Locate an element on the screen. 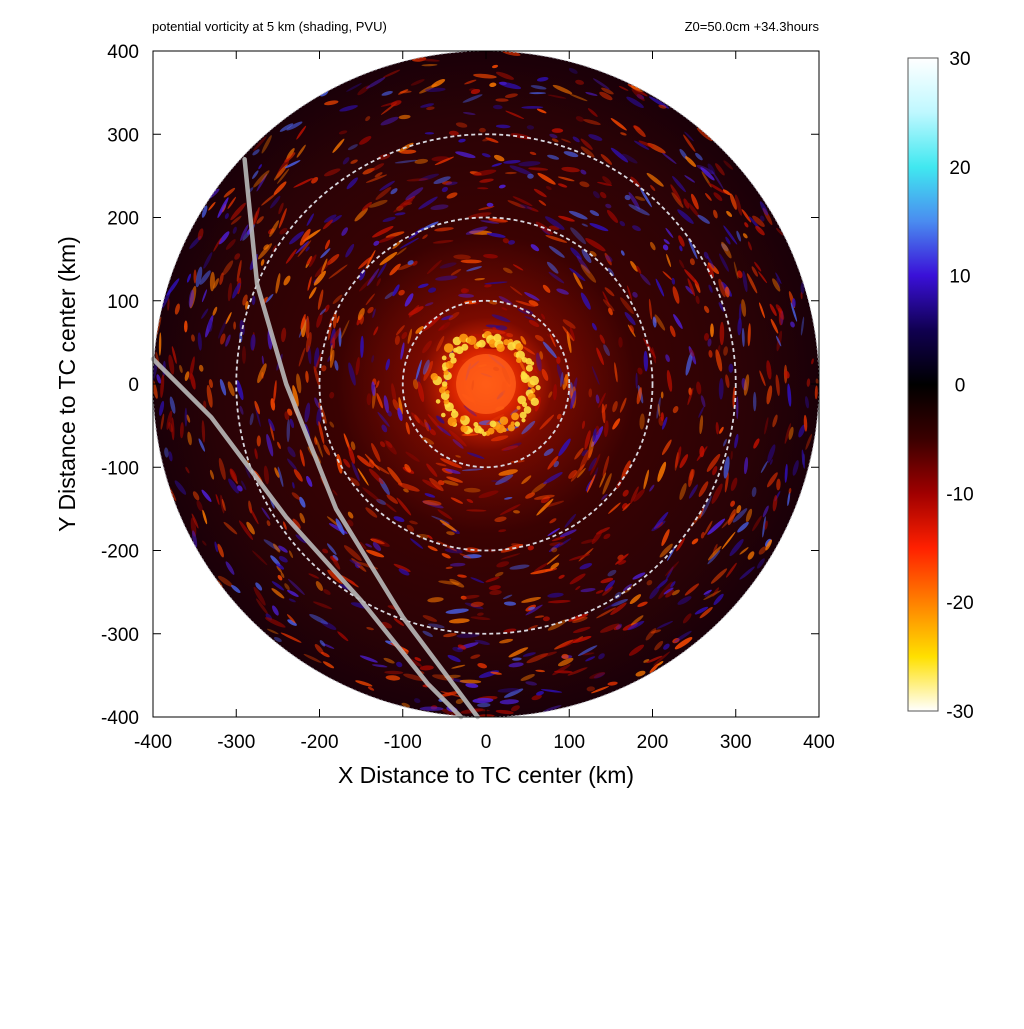 This screenshot has height=1029, width=1024. x-axis-label: X Distance to TC center (km) is located at coordinates (486, 775).